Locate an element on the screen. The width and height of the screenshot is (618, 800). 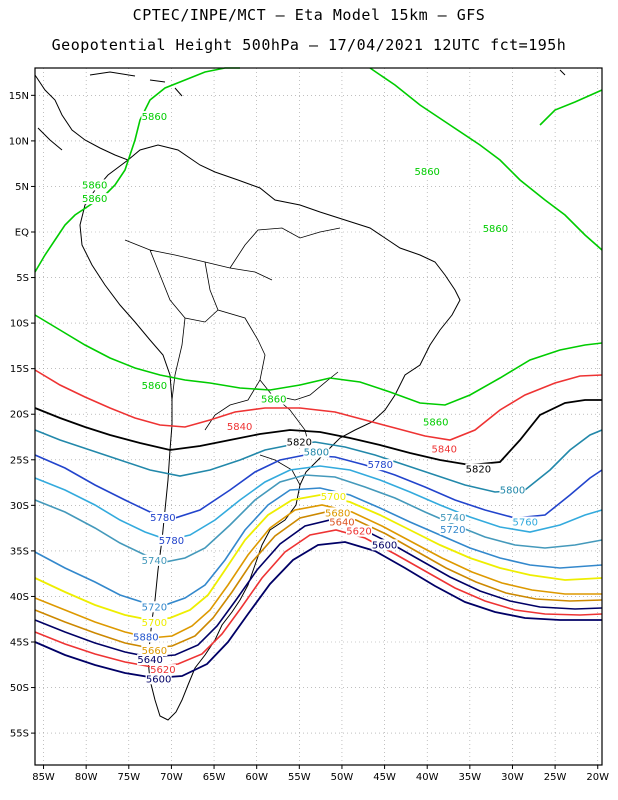
contour-label-5880: 5880 is located at coordinates (145, 637).